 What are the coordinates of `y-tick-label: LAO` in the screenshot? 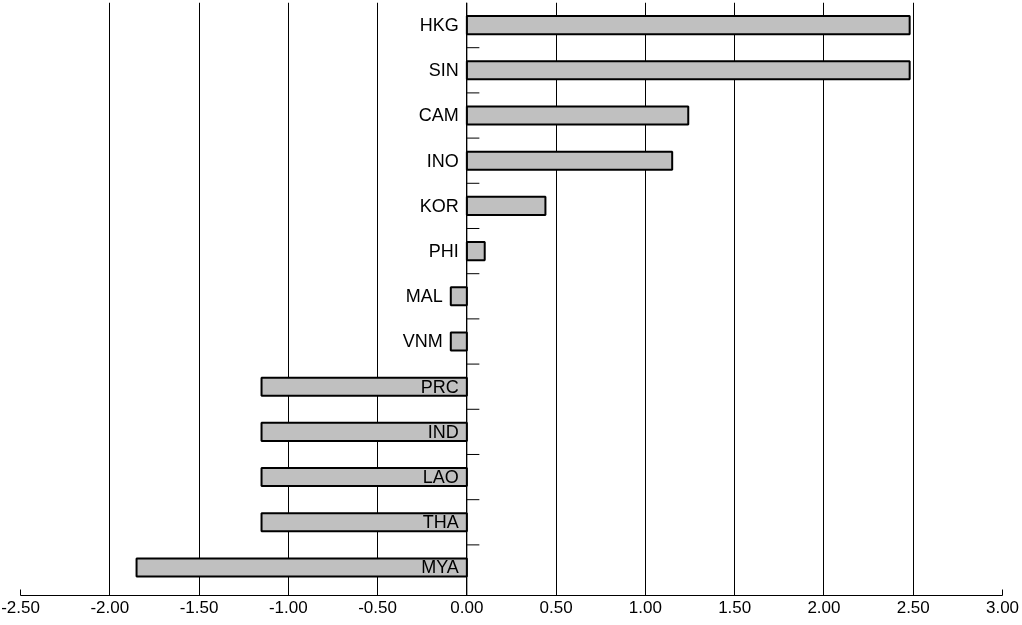 It's located at (440, 477).